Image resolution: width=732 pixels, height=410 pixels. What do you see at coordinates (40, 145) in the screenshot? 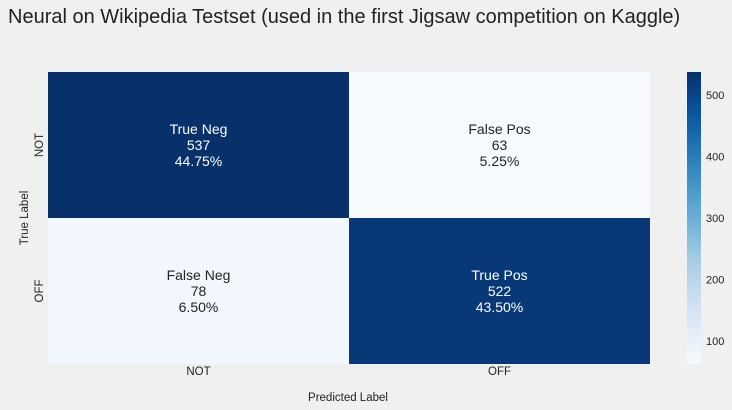
I see `y-tick-label: NOT` at bounding box center [40, 145].